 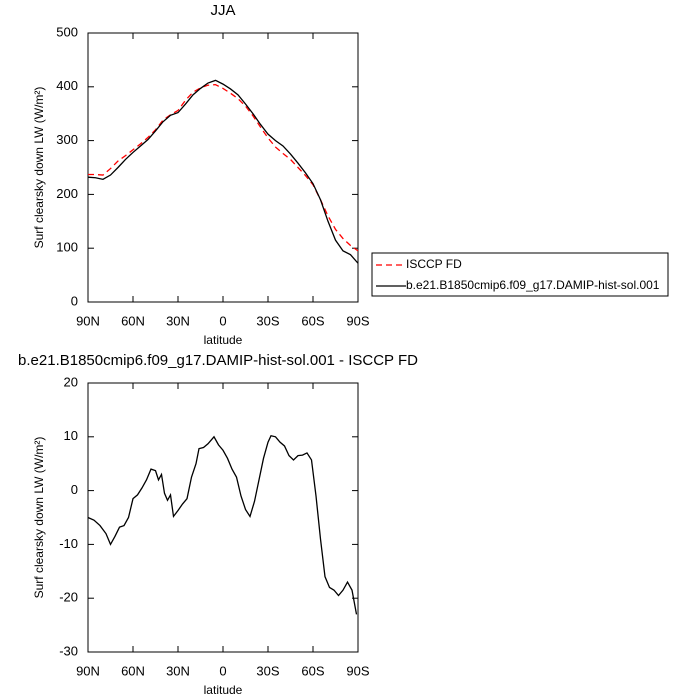 What do you see at coordinates (67, 193) in the screenshot?
I see `y-tick-label: 200` at bounding box center [67, 193].